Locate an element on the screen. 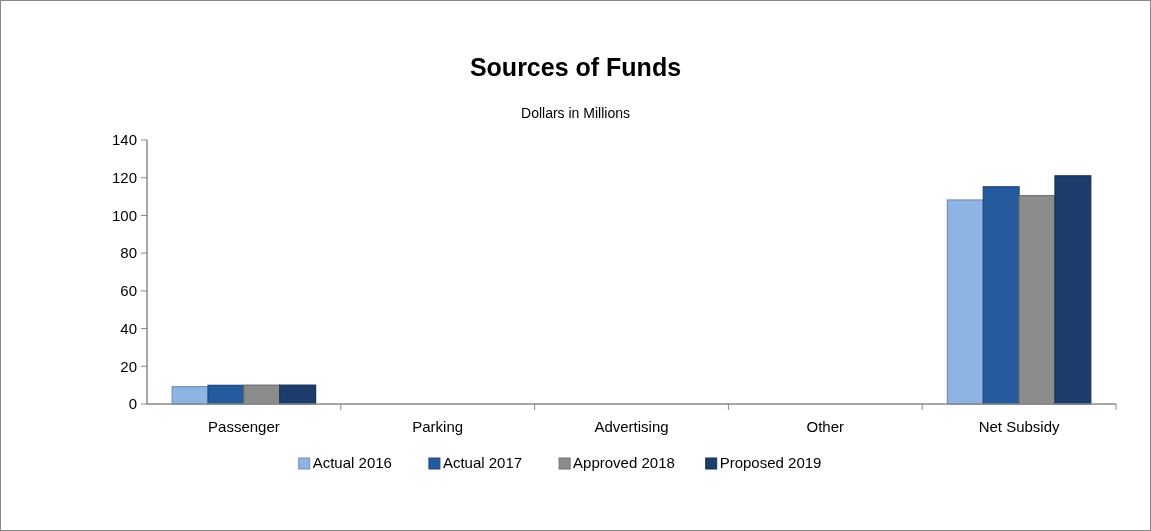 Image resolution: width=1151 pixels, height=531 pixels. y-tick-label: 40 is located at coordinates (128, 328).